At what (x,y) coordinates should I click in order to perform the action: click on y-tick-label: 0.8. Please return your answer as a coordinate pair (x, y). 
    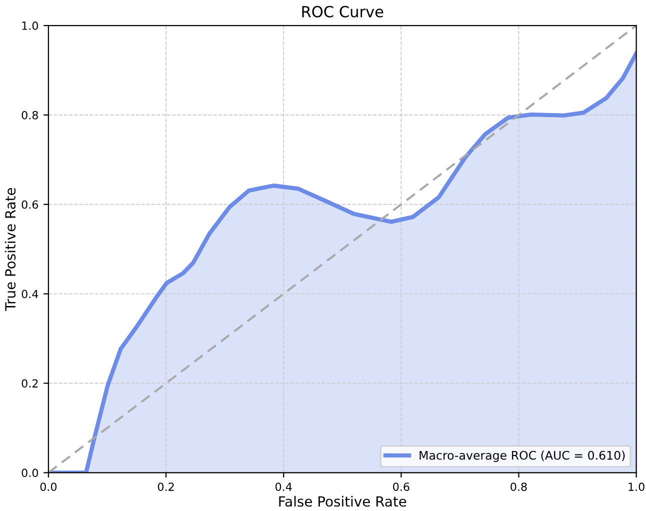
    Looking at the image, I should click on (30, 115).